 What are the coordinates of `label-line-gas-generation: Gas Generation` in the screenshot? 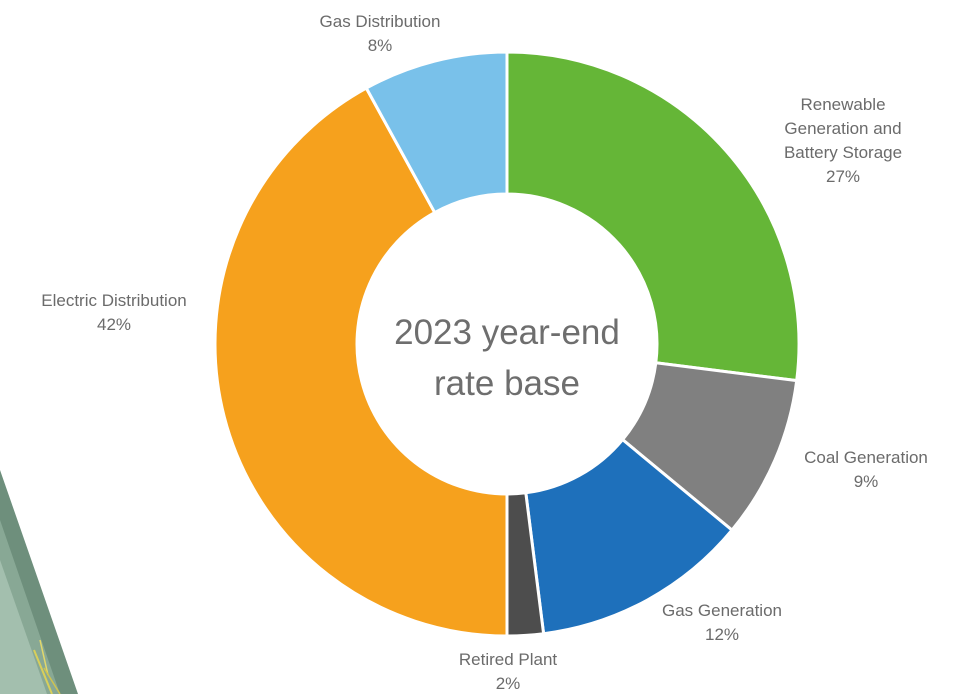 It's located at (722, 610).